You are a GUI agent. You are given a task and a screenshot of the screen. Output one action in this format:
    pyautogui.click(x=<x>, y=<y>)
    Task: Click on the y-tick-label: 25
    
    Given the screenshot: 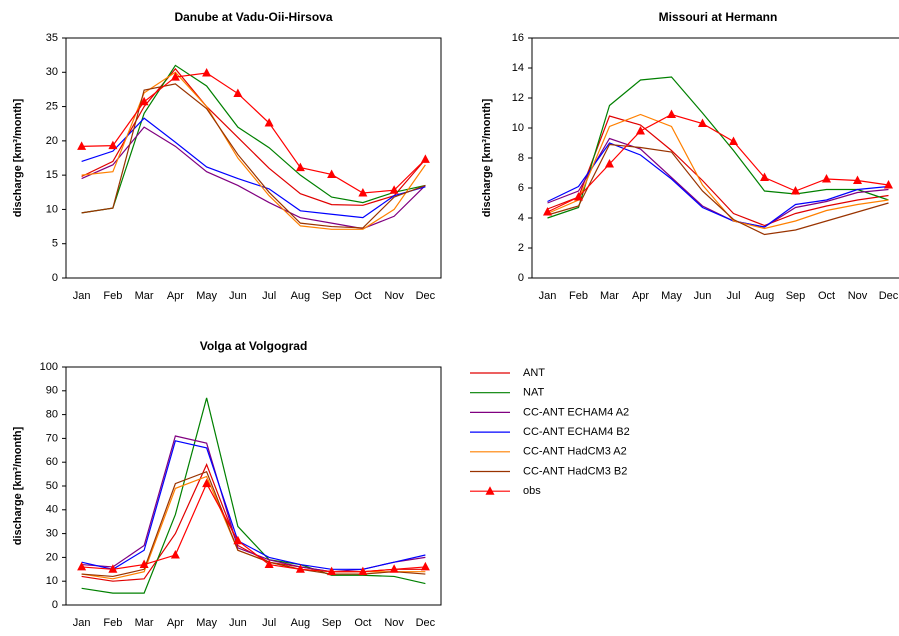 What is the action you would take?
    pyautogui.click(x=52, y=106)
    